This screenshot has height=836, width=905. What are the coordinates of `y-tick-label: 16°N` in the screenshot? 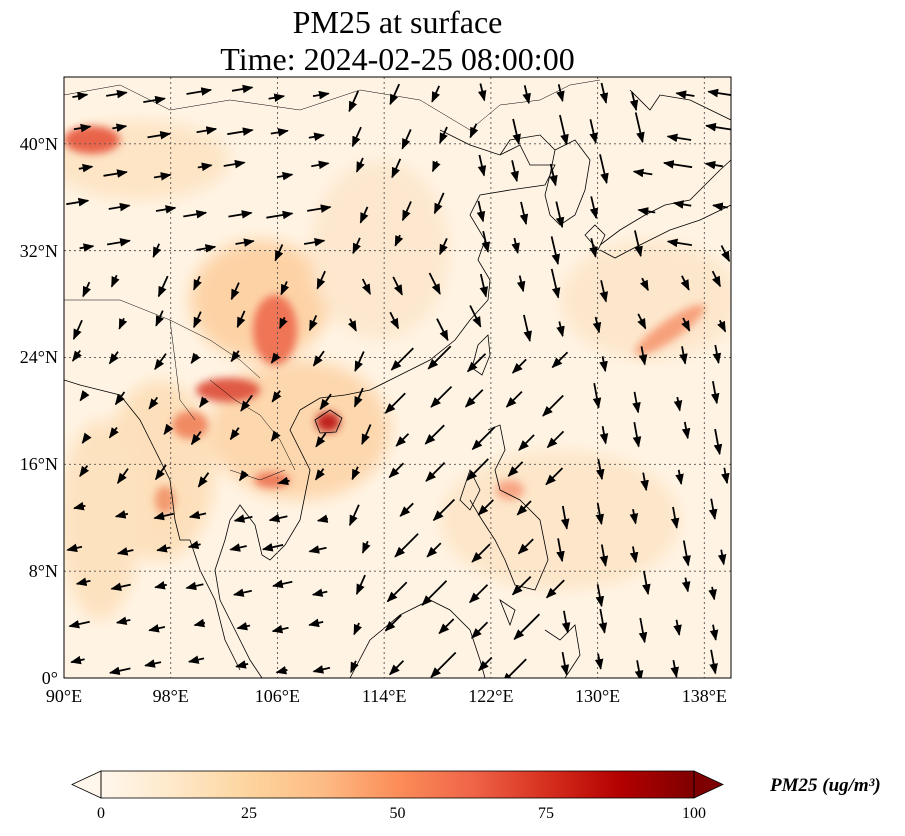 It's located at (38, 464).